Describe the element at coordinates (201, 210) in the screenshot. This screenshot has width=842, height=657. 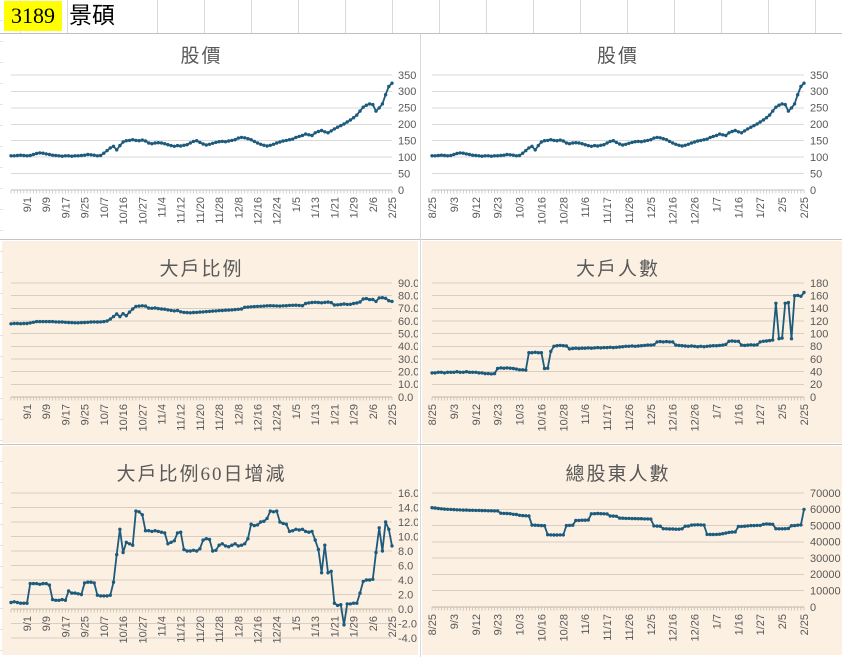
I see `x-axis-label: 11/20` at that location.